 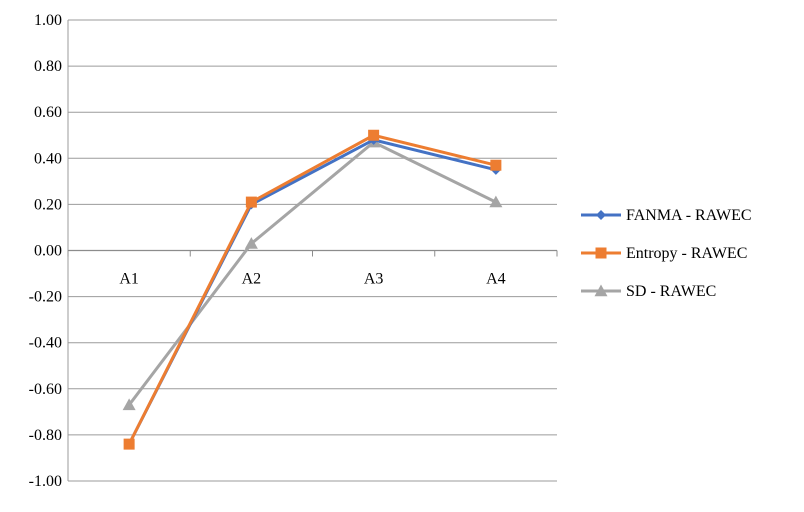 What do you see at coordinates (45, 389) in the screenshot?
I see `y-tick-label: -0.60` at bounding box center [45, 389].